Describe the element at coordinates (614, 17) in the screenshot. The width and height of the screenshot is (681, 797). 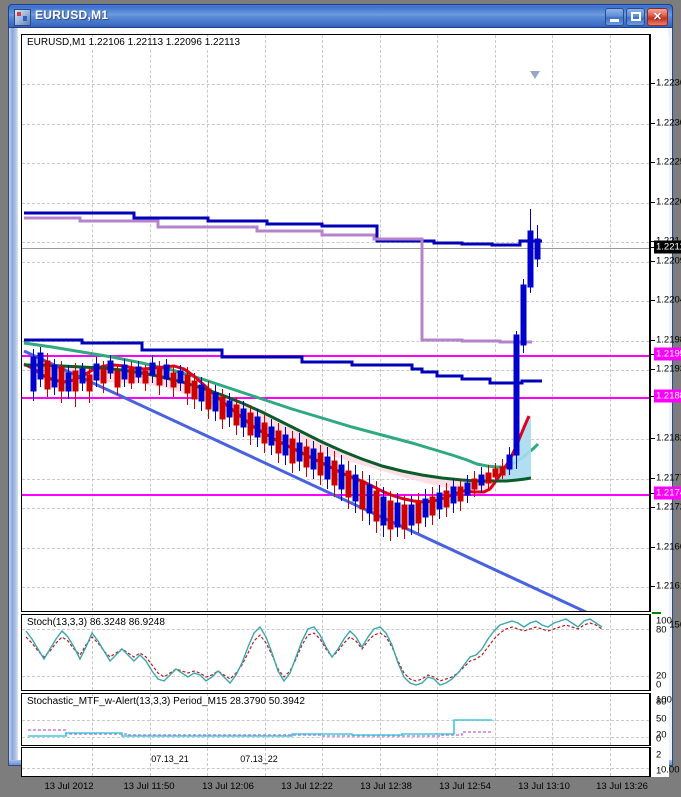
I see `minimize-button` at that location.